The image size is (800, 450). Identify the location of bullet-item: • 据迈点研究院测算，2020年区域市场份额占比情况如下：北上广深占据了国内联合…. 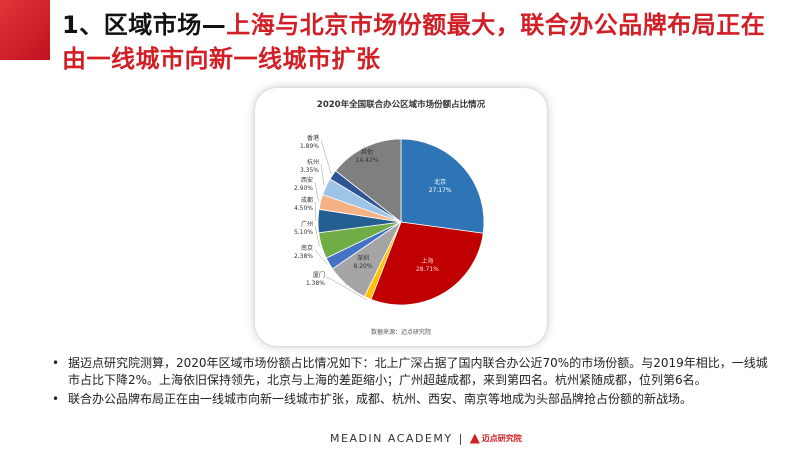
(410, 372).